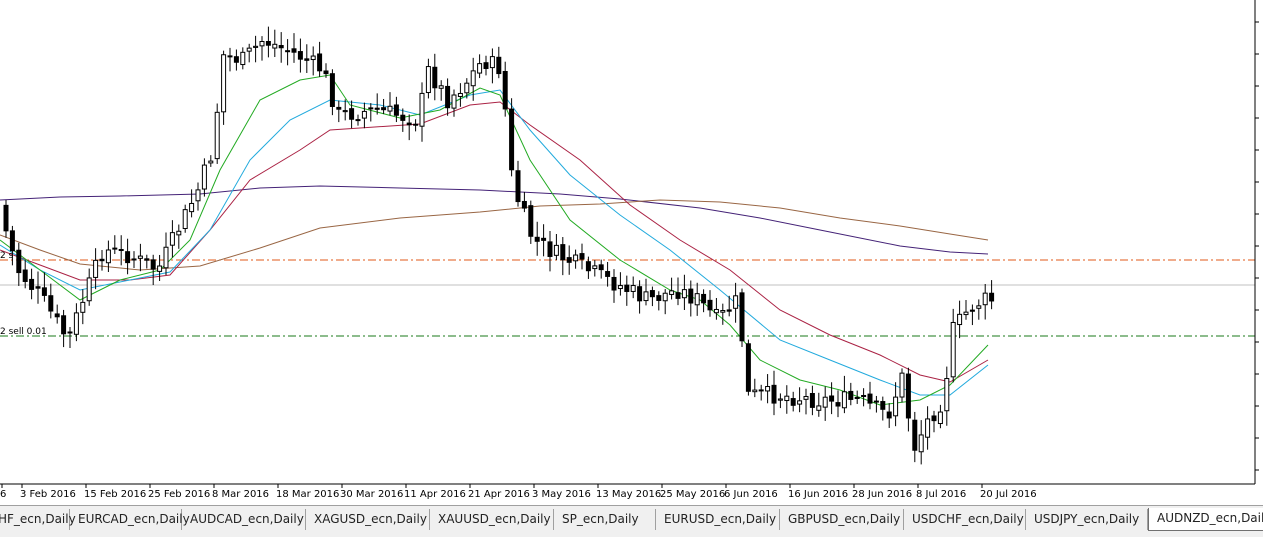 The height and width of the screenshot is (537, 1263). Describe the element at coordinates (965, 519) in the screenshot. I see `chart-tab: USDCHF_ecn,Daily` at that location.